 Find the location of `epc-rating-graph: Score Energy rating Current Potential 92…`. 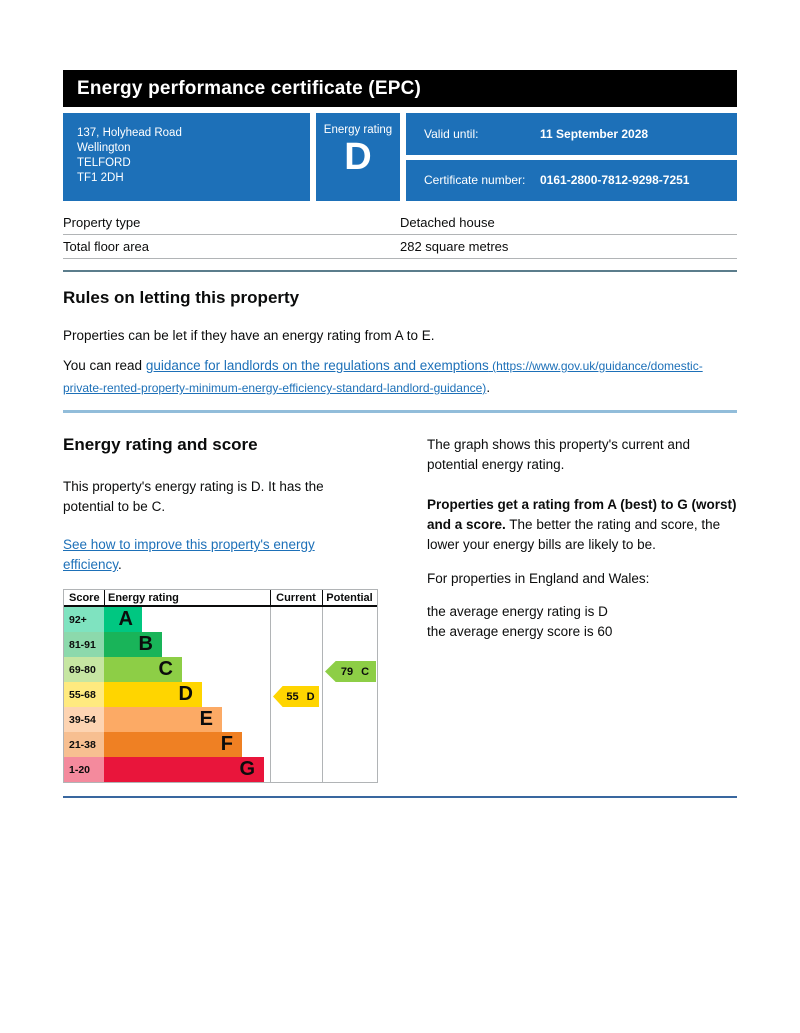

epc-rating-graph: Score Energy rating Current Potential 92… is located at coordinates (220, 686).